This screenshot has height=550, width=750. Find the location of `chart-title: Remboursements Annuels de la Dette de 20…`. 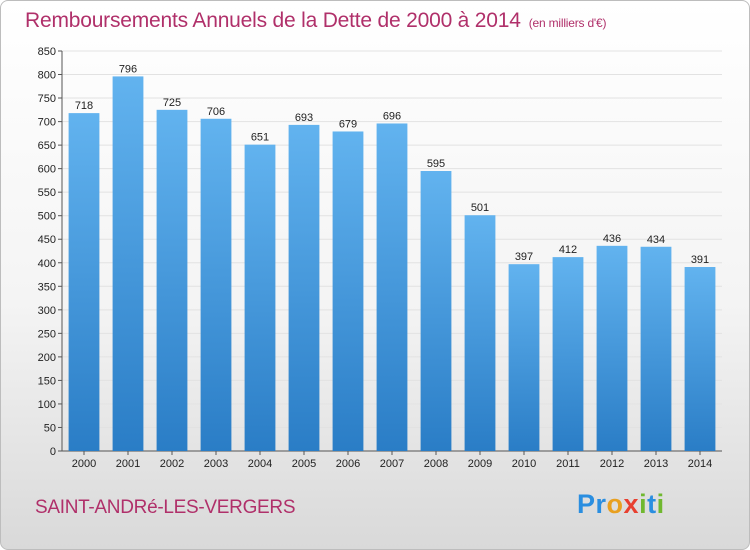

chart-title: Remboursements Annuels de la Dette de 20… is located at coordinates (315, 21).